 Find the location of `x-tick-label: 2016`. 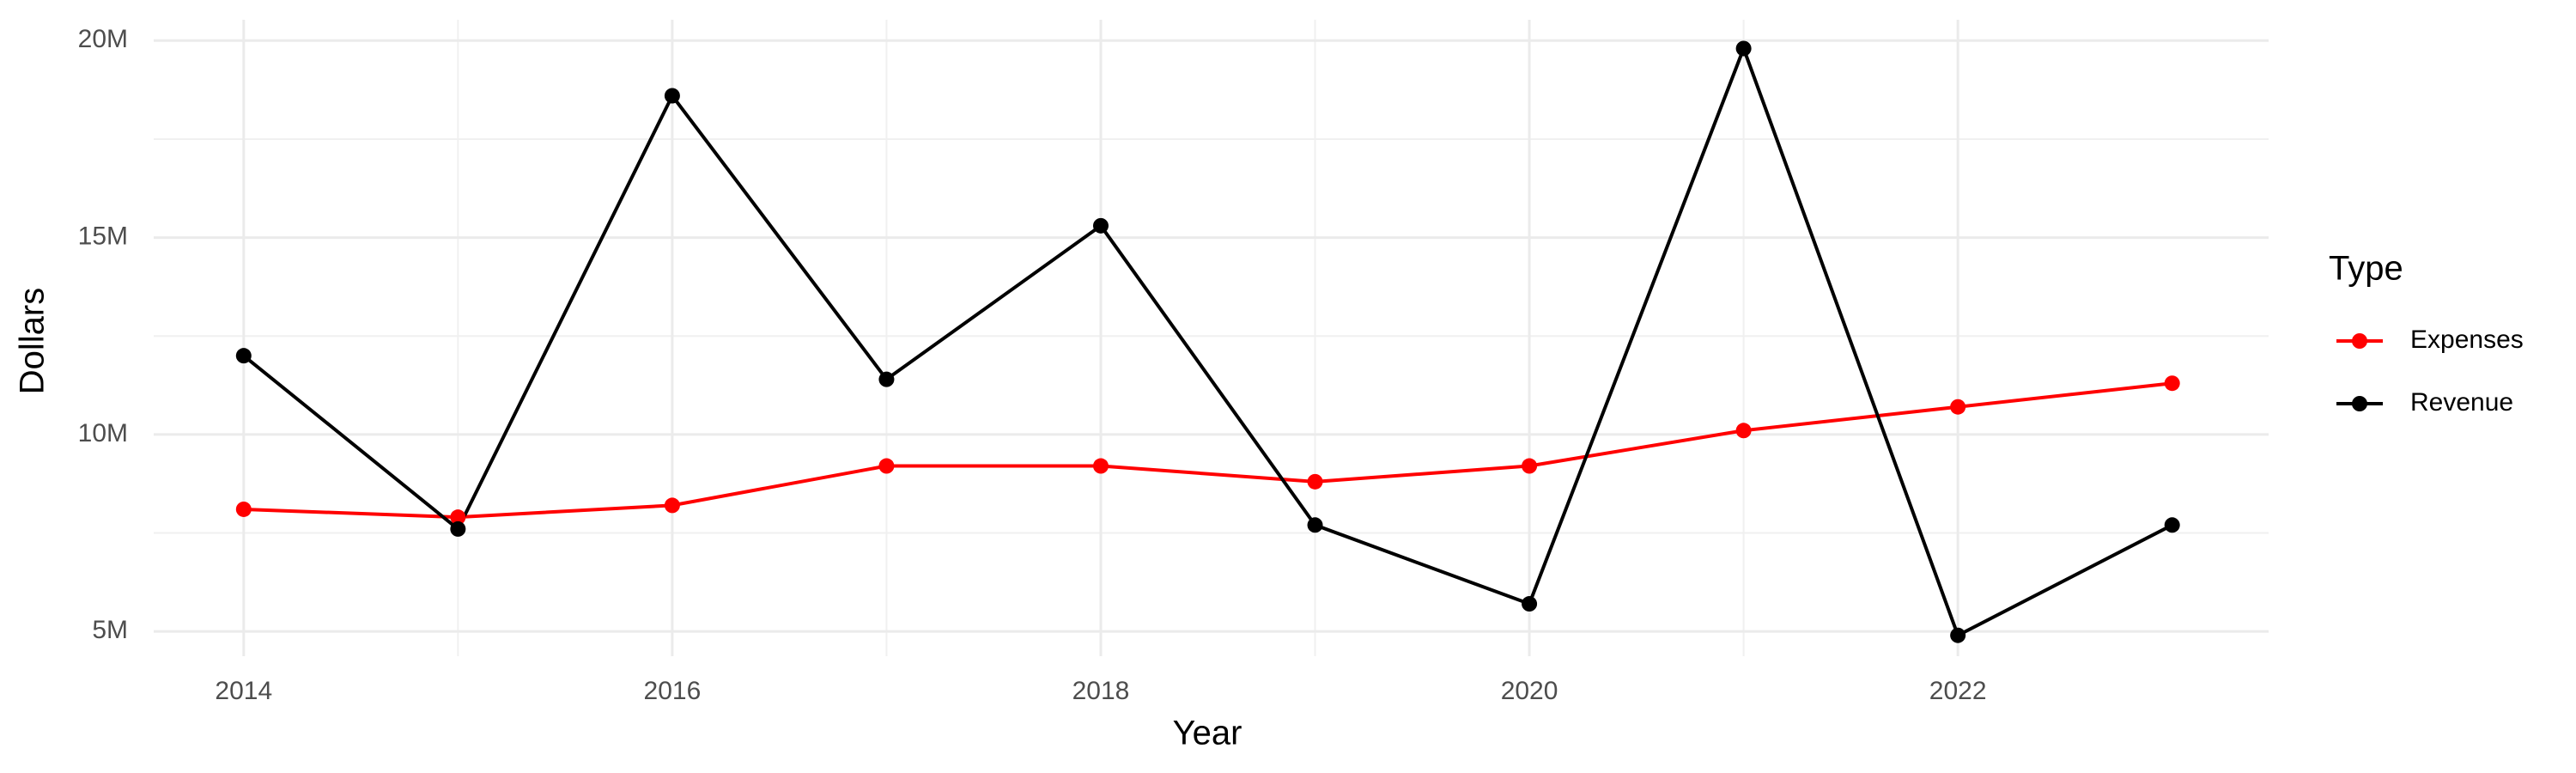

x-tick-label: 2016 is located at coordinates (673, 691).